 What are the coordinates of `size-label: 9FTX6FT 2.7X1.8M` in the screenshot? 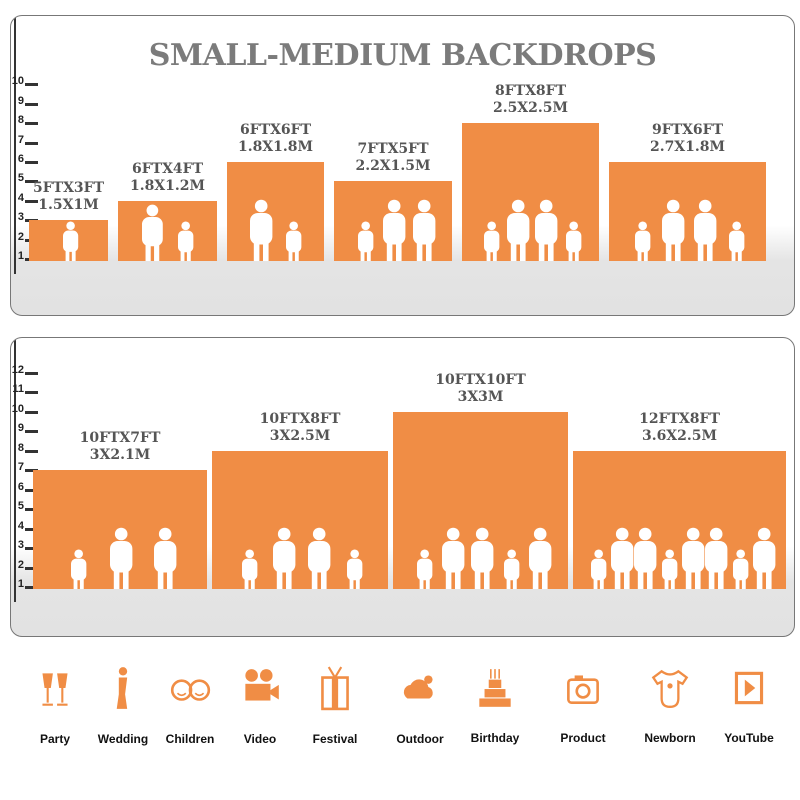 It's located at (687, 139).